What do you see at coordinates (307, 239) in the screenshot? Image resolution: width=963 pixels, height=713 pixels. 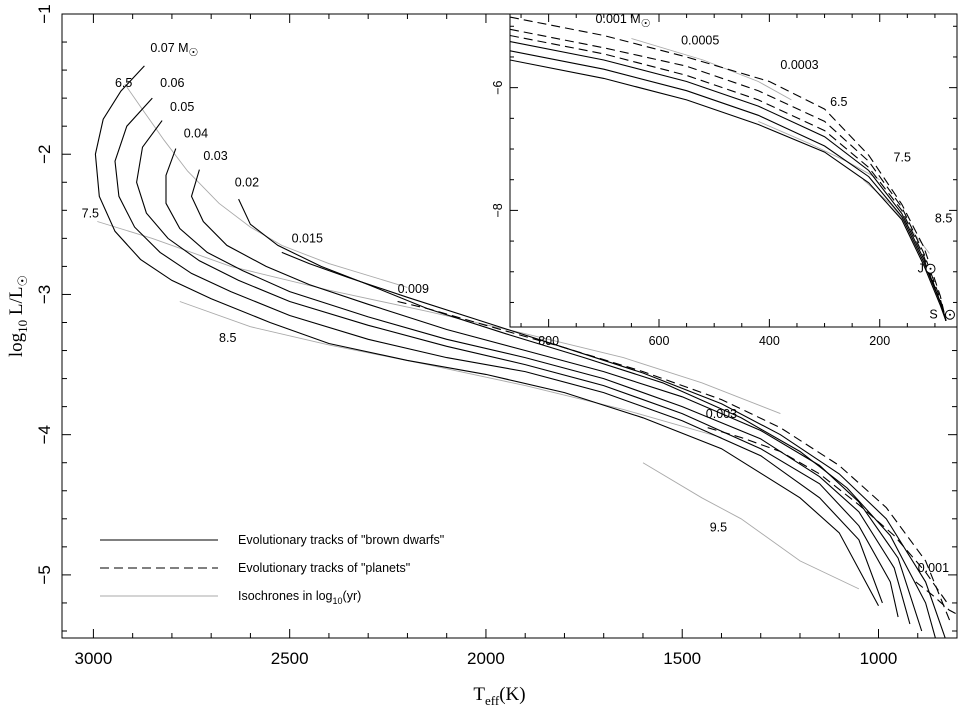 I see `track-label: 0.015` at bounding box center [307, 239].